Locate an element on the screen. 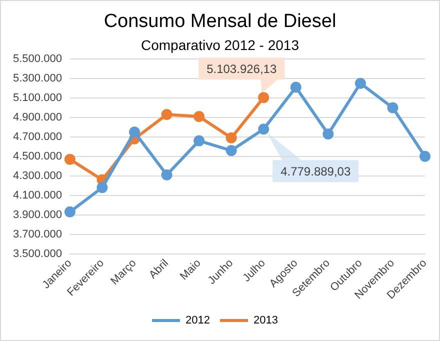 The width and height of the screenshot is (440, 341). y-tick-label: 4.900.000 is located at coordinates (37, 117).